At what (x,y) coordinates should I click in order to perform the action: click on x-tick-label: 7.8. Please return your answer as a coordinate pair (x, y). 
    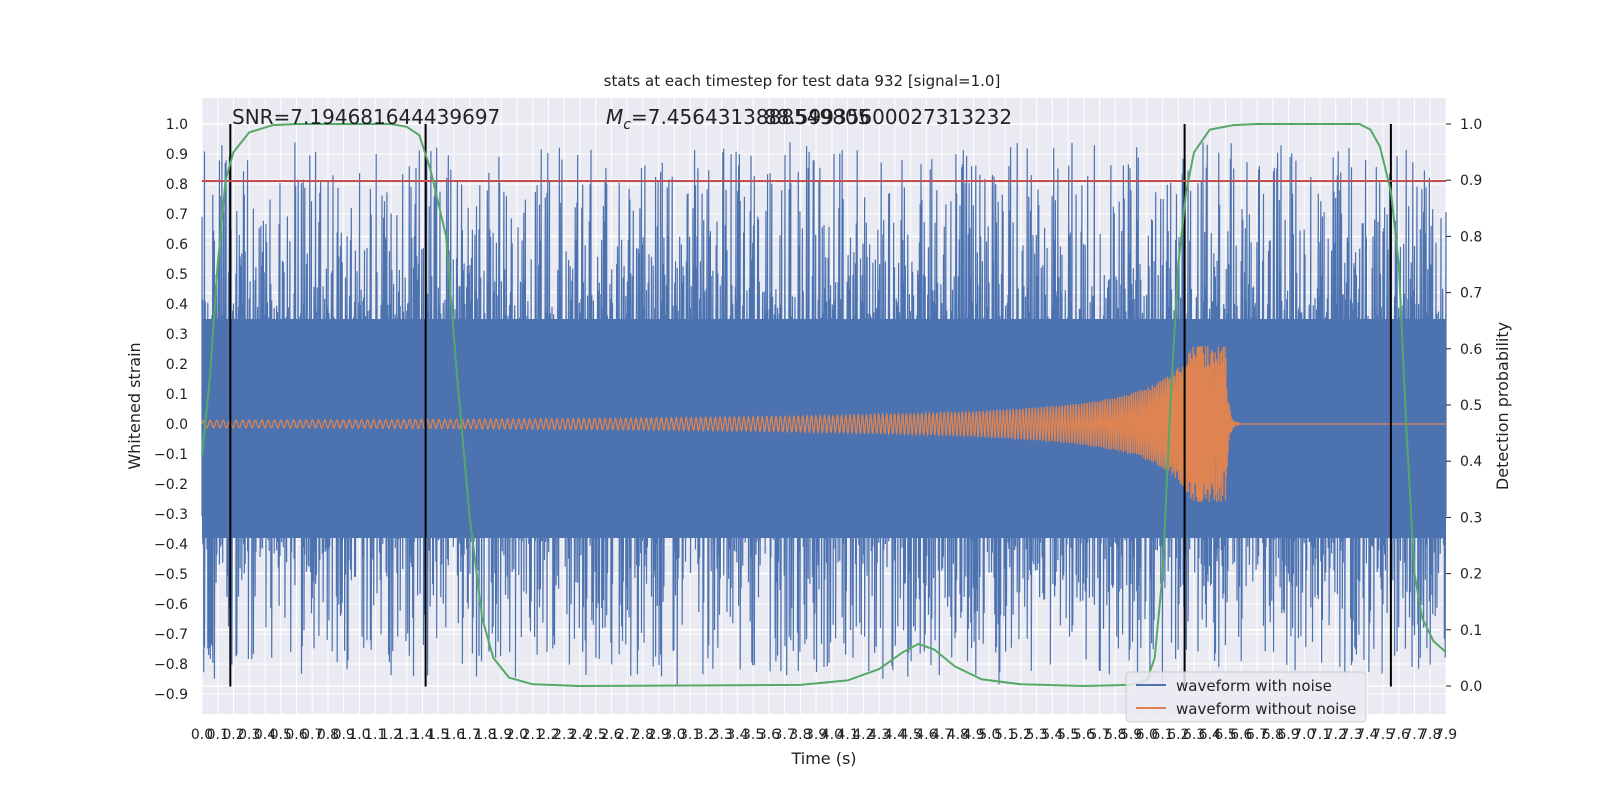
    Looking at the image, I should click on (1430, 735).